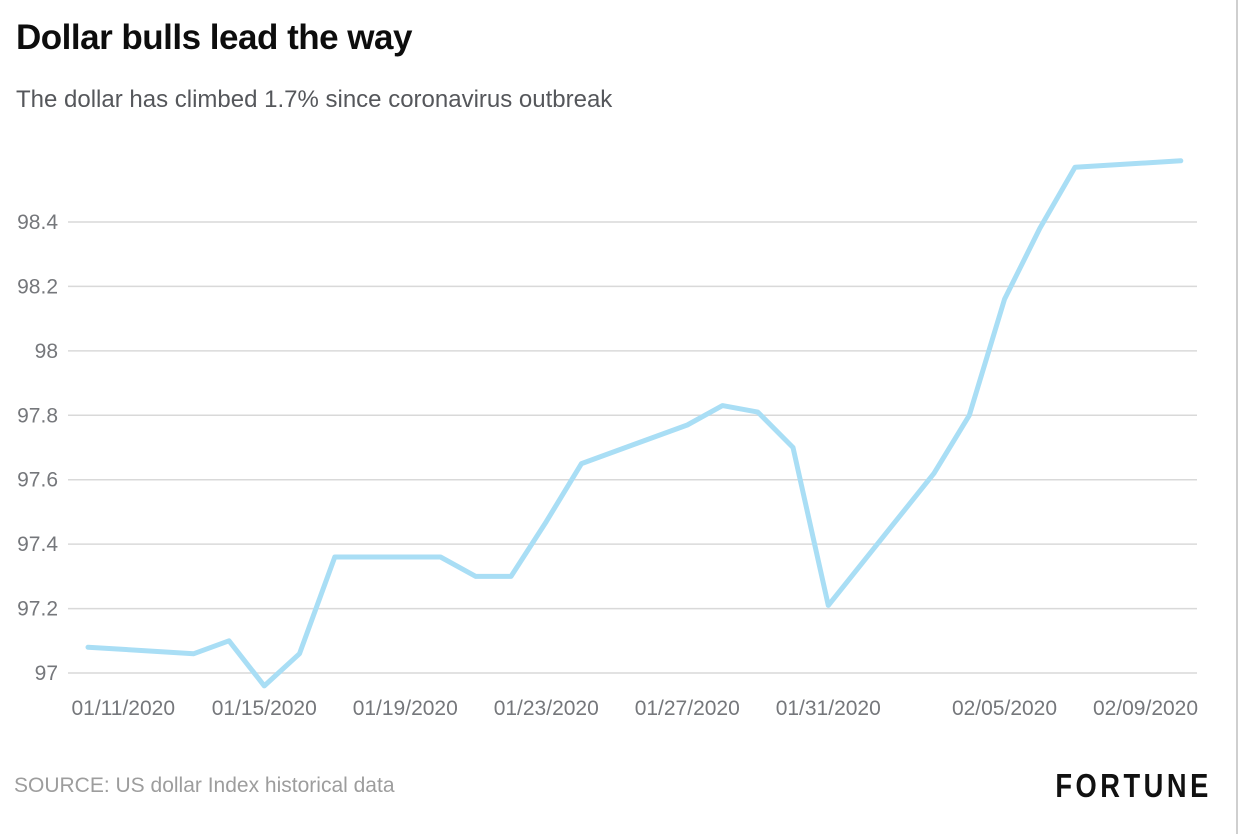 This screenshot has width=1238, height=834. I want to click on y-tick-label: 98.4, so click(37, 222).